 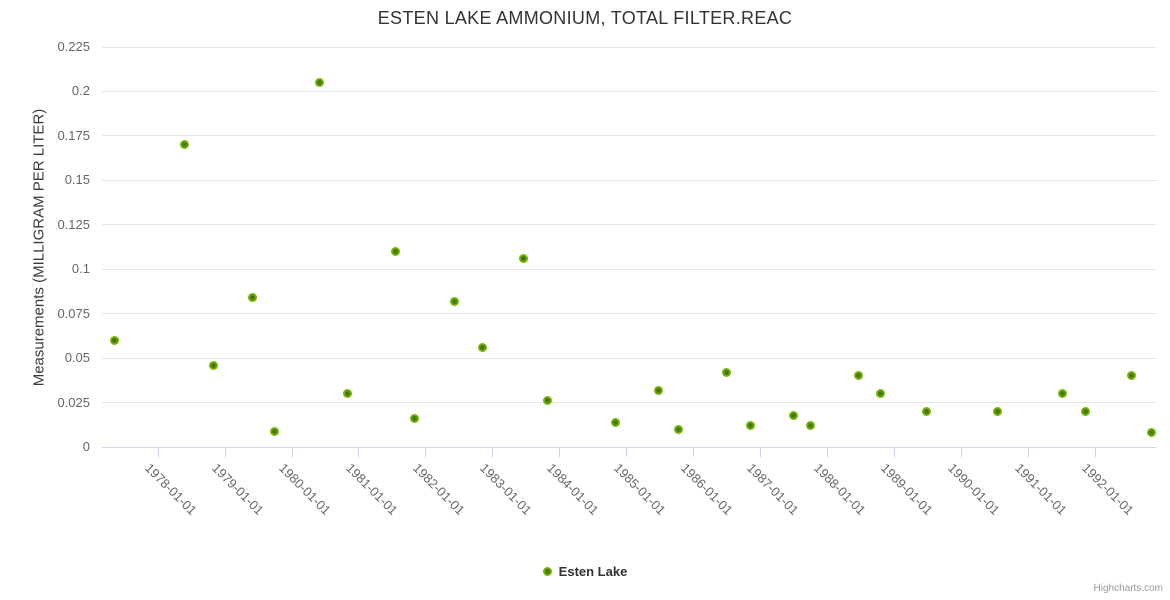 What do you see at coordinates (840, 489) in the screenshot?
I see `x-axis-tick-label: 1988-01-01` at bounding box center [840, 489].